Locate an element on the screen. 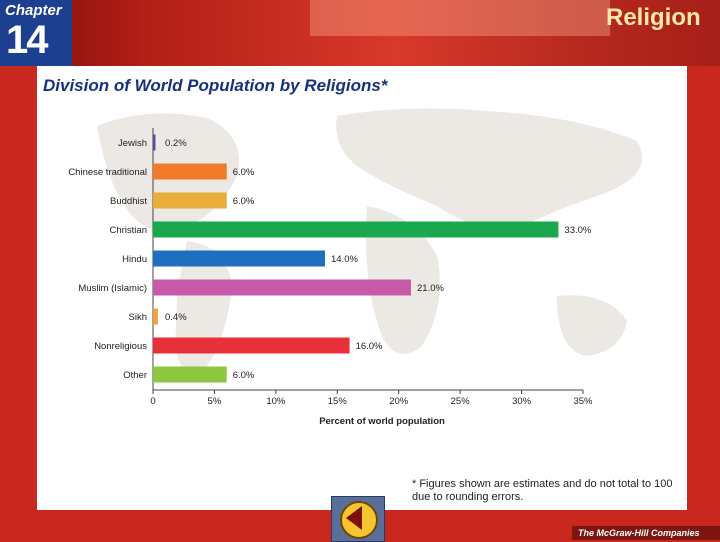 This screenshot has width=720, height=542. x-tick-label: 20% is located at coordinates (399, 401).